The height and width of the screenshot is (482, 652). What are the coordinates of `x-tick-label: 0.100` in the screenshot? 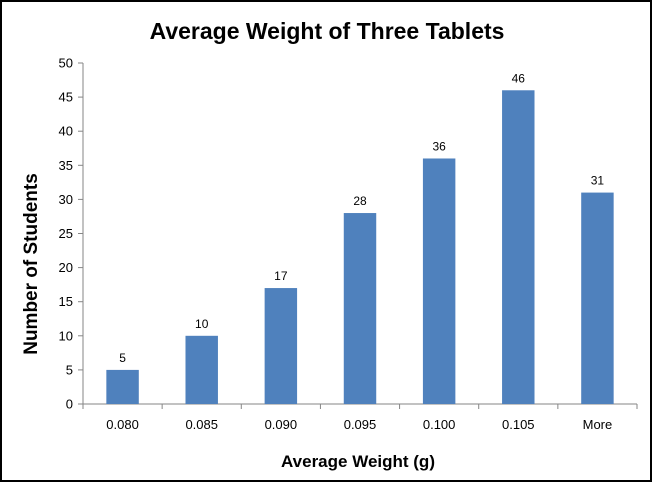 It's located at (439, 424).